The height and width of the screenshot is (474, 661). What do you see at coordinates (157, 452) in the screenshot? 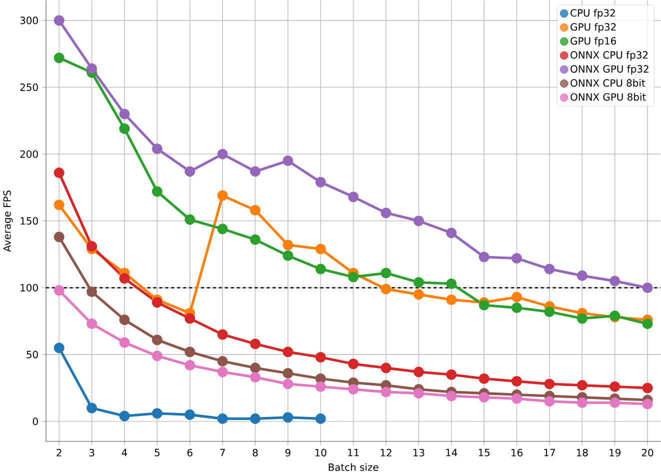
I see `x-tick-label: 5` at bounding box center [157, 452].